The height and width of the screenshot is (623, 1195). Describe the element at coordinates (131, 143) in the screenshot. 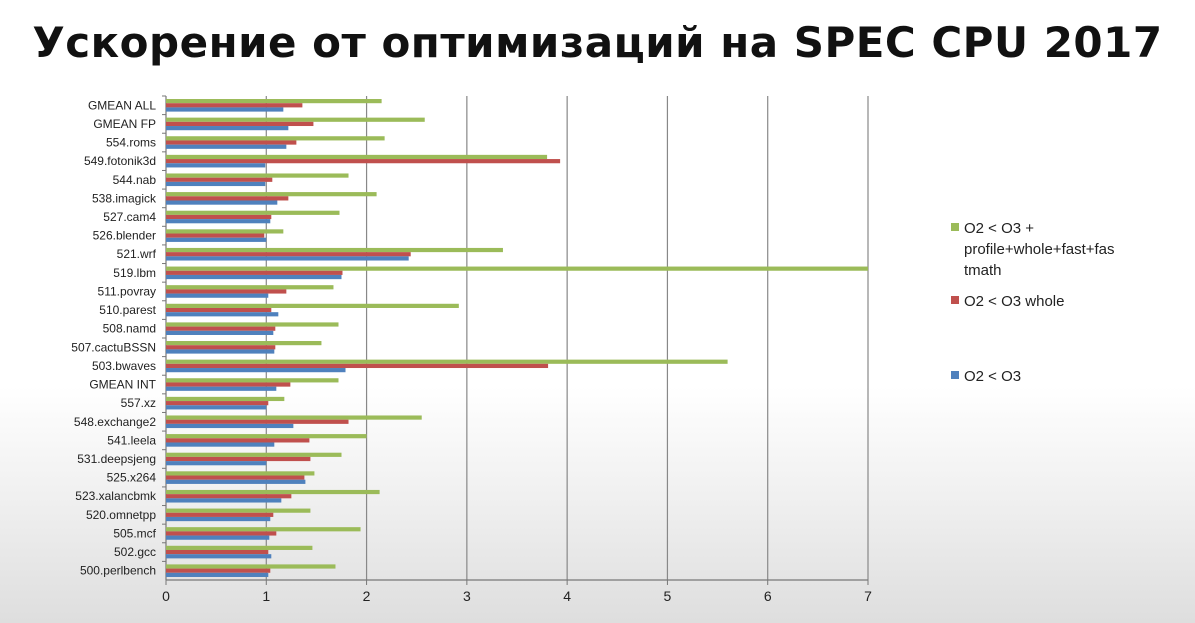

I see `category-label: 554.roms` at that location.